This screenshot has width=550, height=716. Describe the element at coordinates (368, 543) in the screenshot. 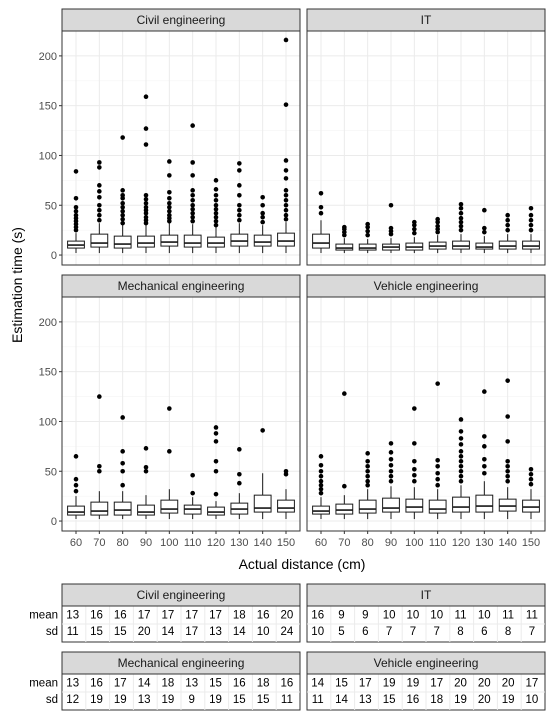

I see `x-tick-label: 80` at that location.